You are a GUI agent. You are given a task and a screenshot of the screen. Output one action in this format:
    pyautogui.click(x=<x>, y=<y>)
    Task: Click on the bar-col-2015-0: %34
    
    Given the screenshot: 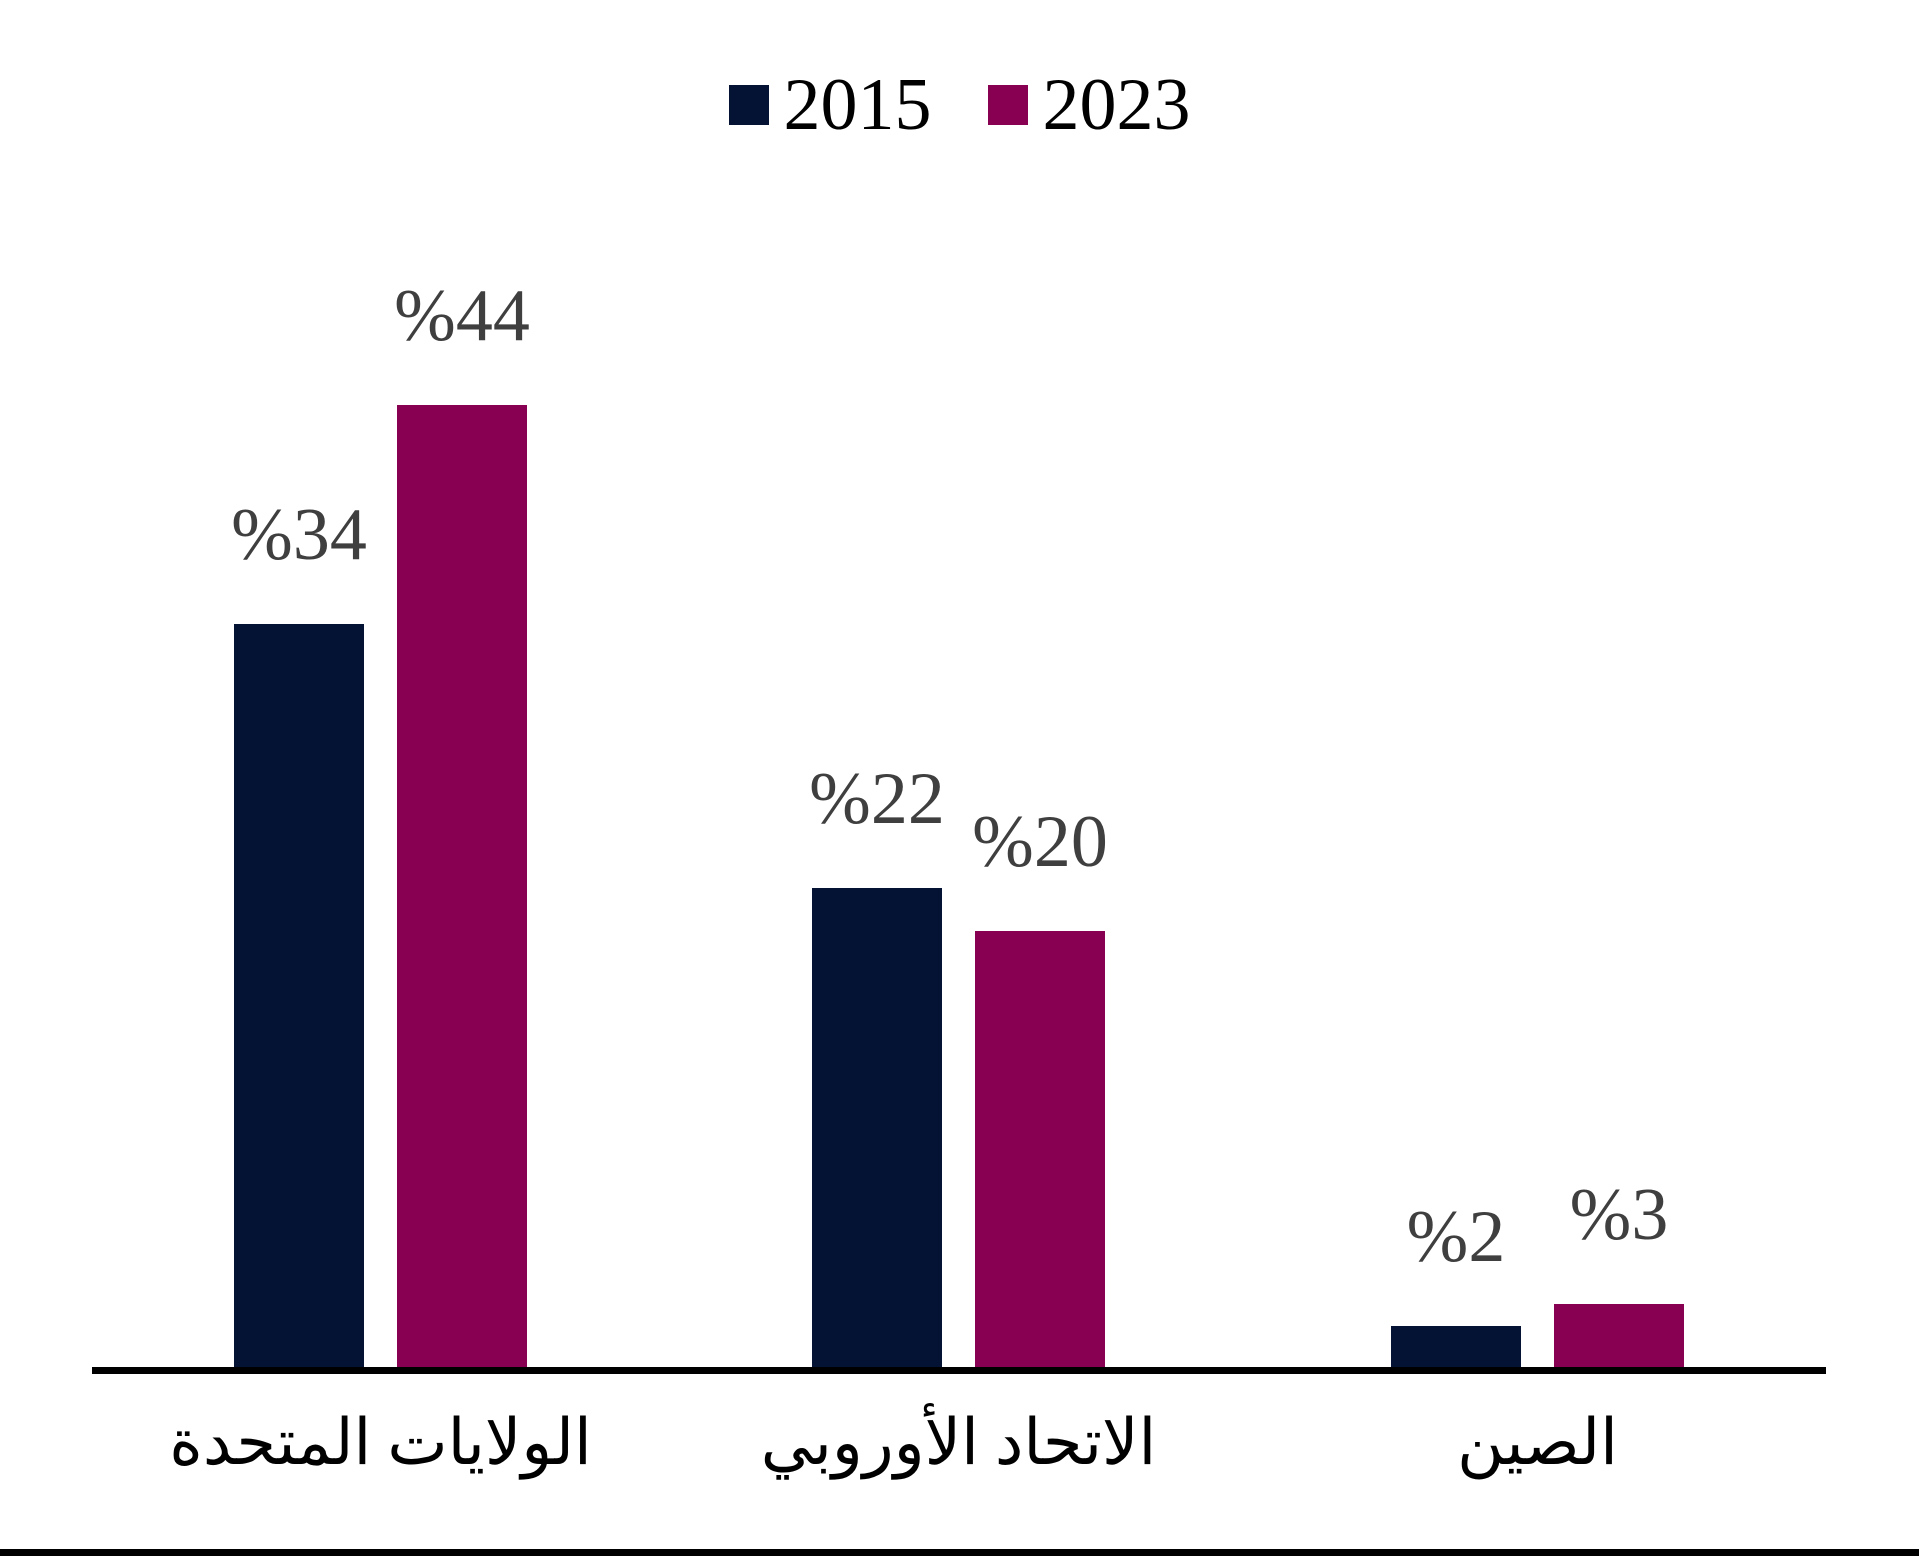 What is the action you would take?
    pyautogui.click(x=299, y=932)
    